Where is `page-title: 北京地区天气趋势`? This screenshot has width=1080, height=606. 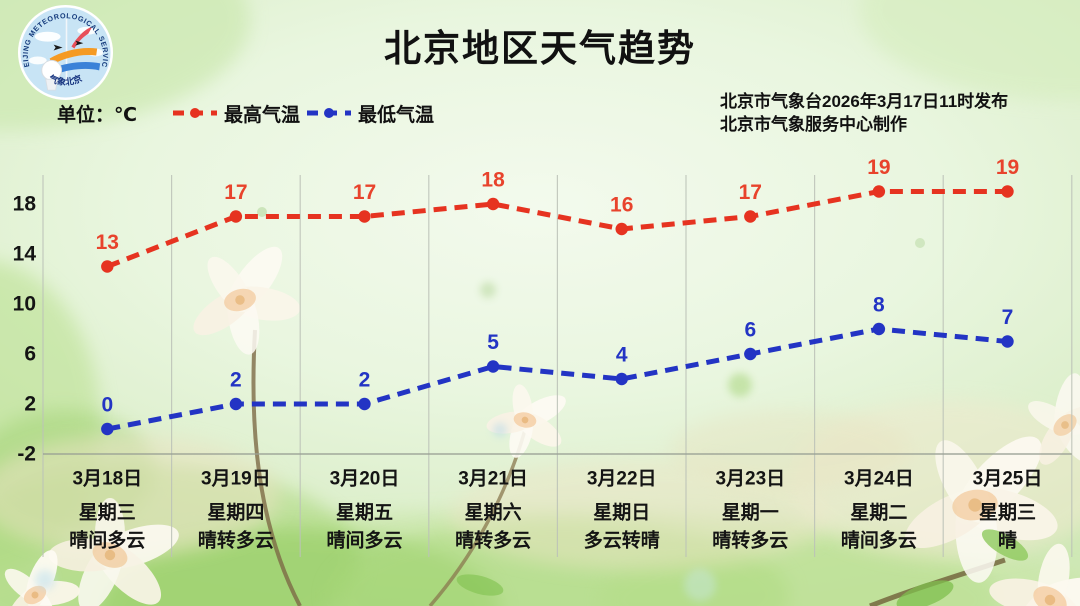 page-title: 北京地区天气趋势 is located at coordinates (540, 48).